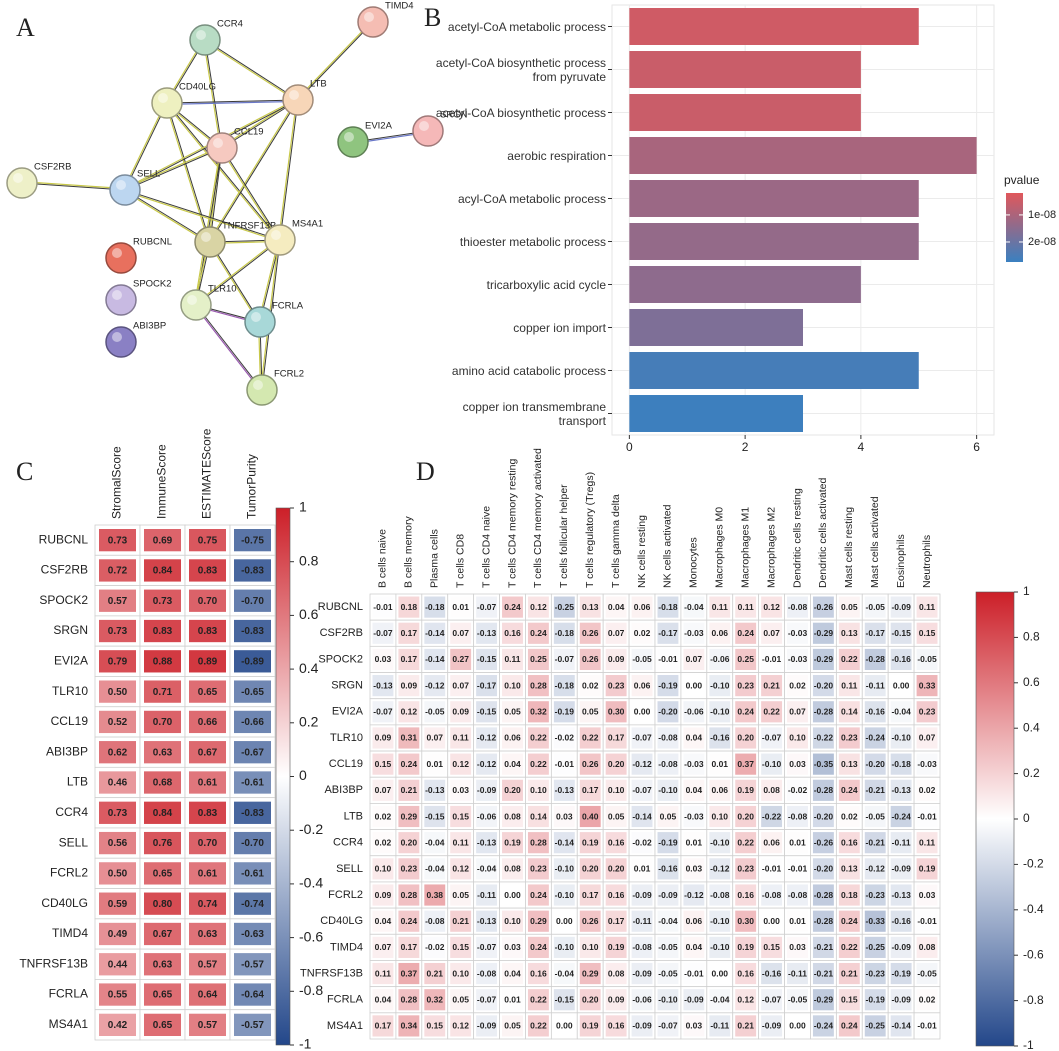 The height and width of the screenshot is (1051, 1059). I want to click on cell-value: -0.29, so click(824, 659).